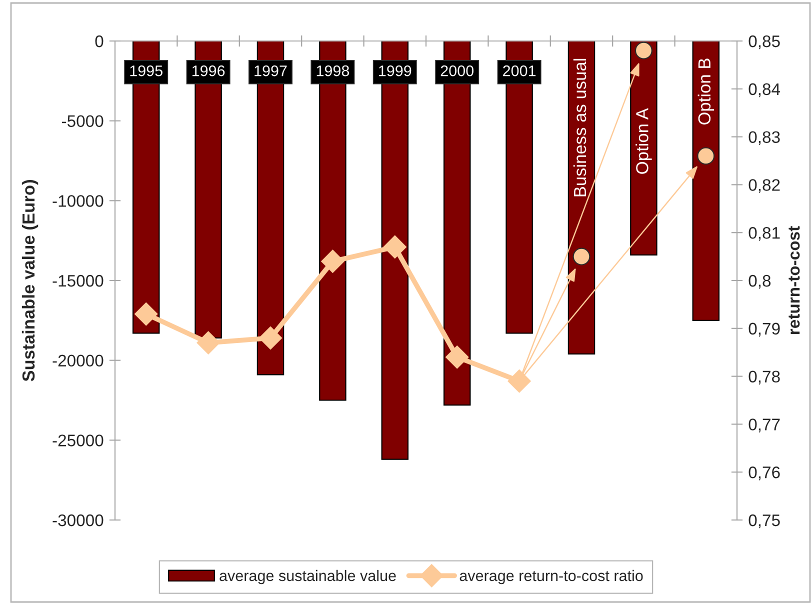 The width and height of the screenshot is (812, 604). Describe the element at coordinates (644, 141) in the screenshot. I see `x-tick-label: Option A` at that location.